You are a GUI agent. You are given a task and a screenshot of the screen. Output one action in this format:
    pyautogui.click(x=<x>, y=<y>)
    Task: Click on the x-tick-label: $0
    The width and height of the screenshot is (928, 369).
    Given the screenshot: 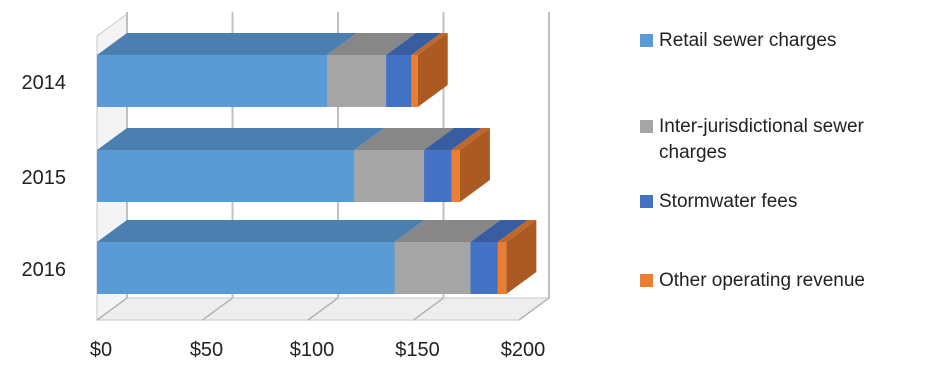 What is the action you would take?
    pyautogui.click(x=101, y=350)
    